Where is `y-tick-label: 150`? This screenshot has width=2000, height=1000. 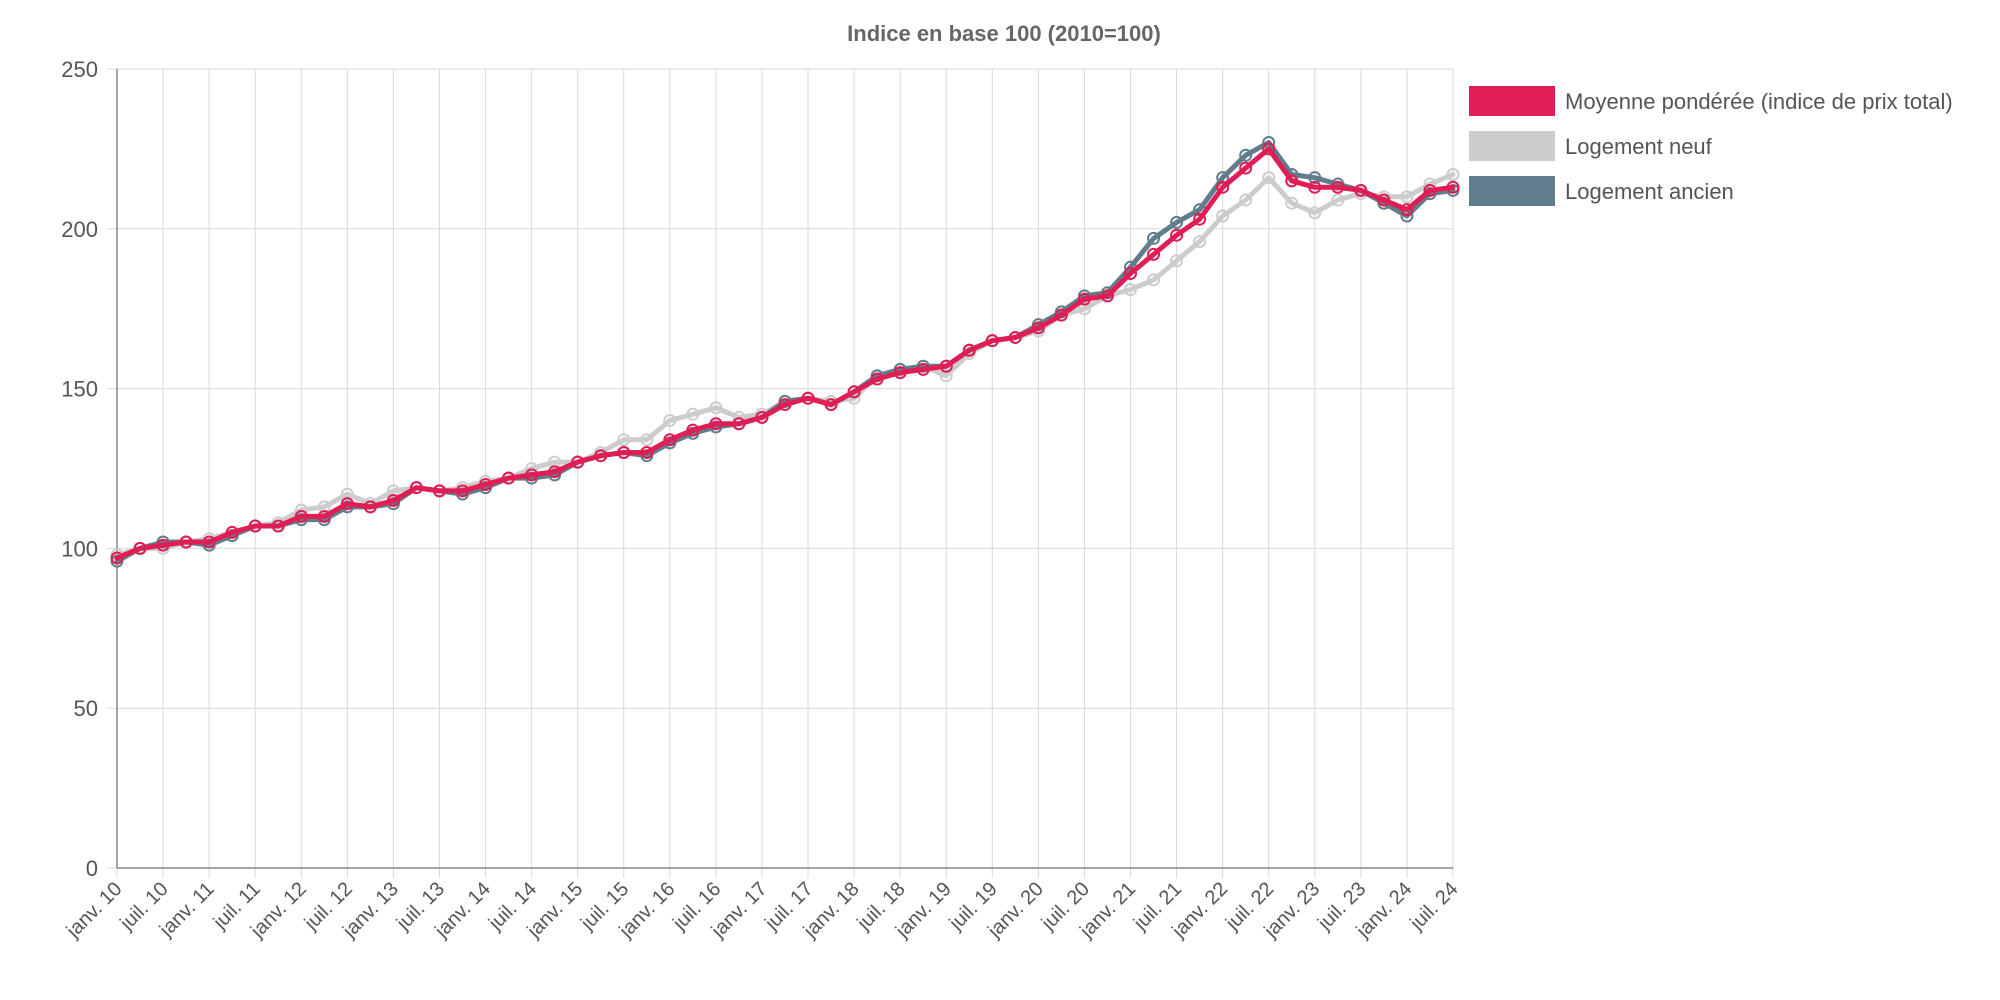 y-tick-label: 150 is located at coordinates (79, 389).